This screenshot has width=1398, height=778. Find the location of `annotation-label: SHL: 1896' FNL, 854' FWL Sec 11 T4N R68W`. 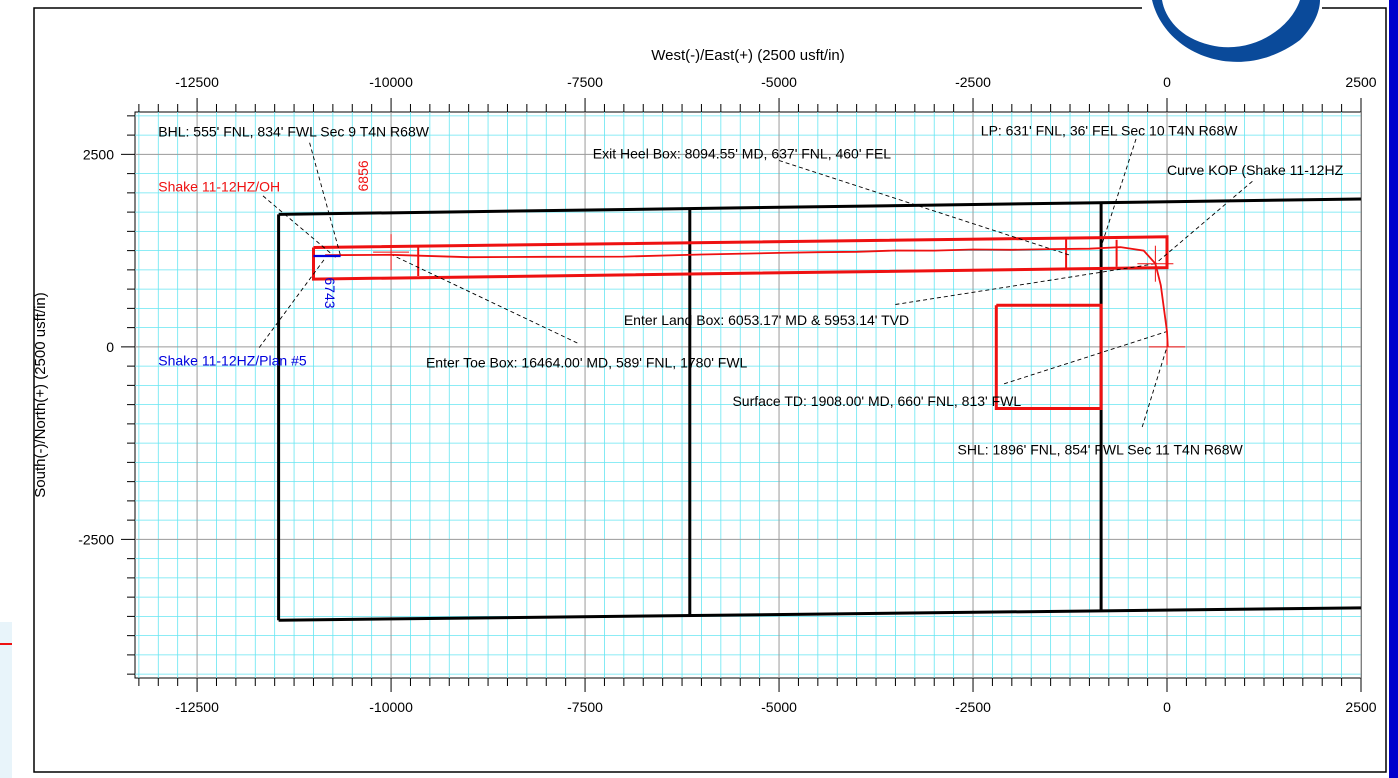

annotation-label: SHL: 1896' FNL, 854' FWL Sec 11 T4N R68W is located at coordinates (1101, 449).